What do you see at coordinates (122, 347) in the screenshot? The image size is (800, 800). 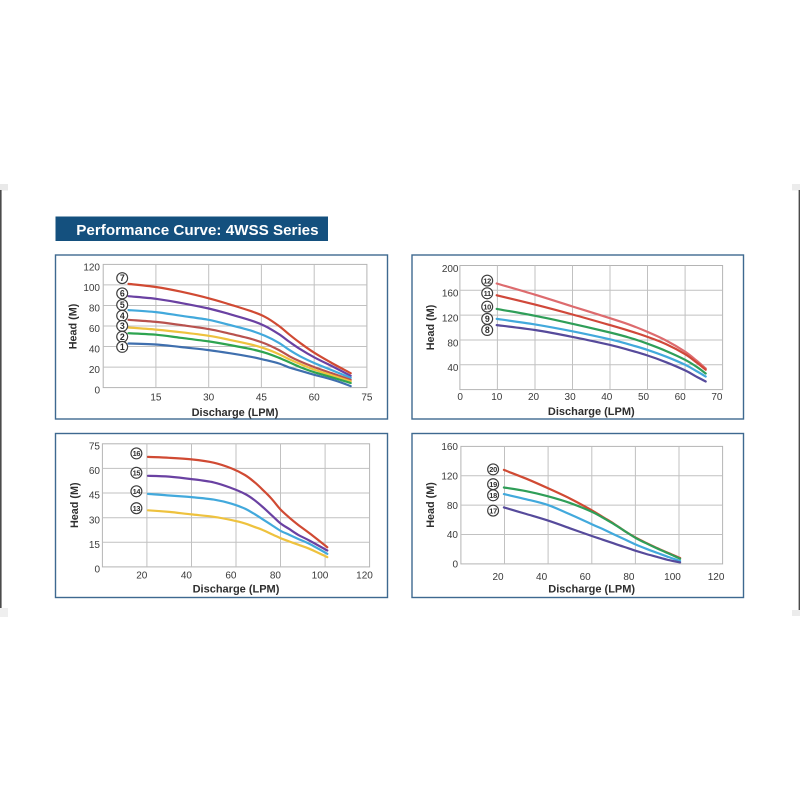 I see `svg-text: 1` at bounding box center [122, 347].